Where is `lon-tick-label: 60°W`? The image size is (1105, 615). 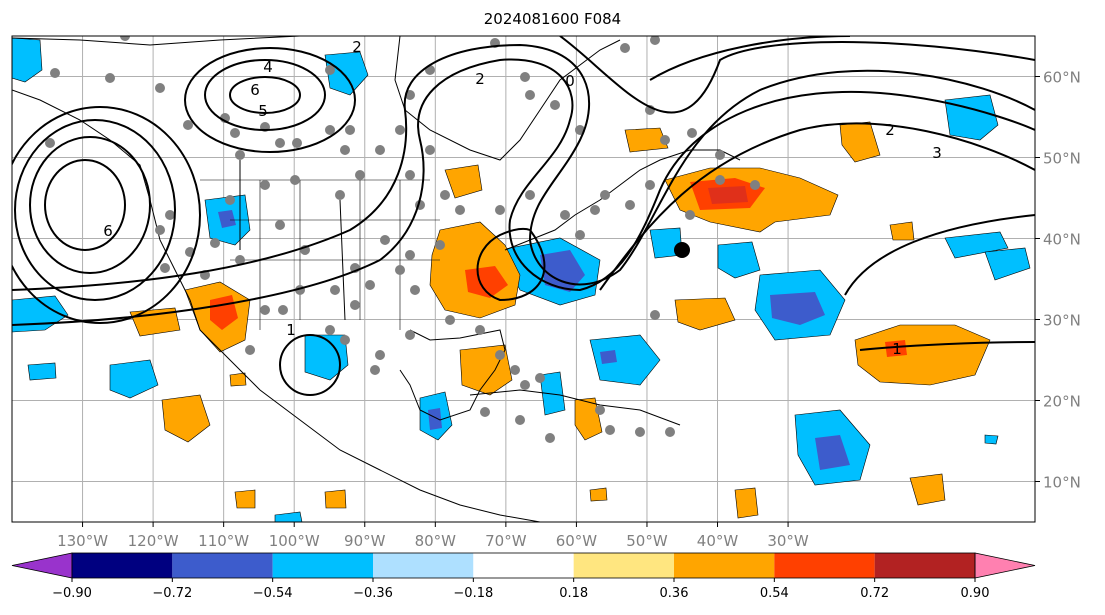 lon-tick-label: 60°W is located at coordinates (577, 541).